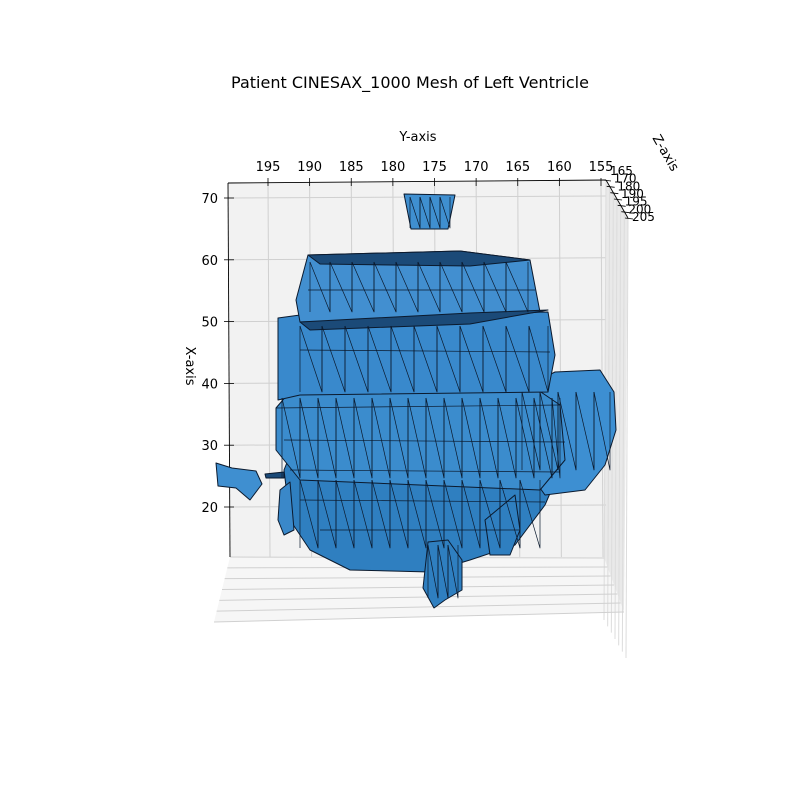 Image resolution: width=800 pixels, height=800 pixels. I want to click on y-tick-label-3: 180, so click(392, 167).